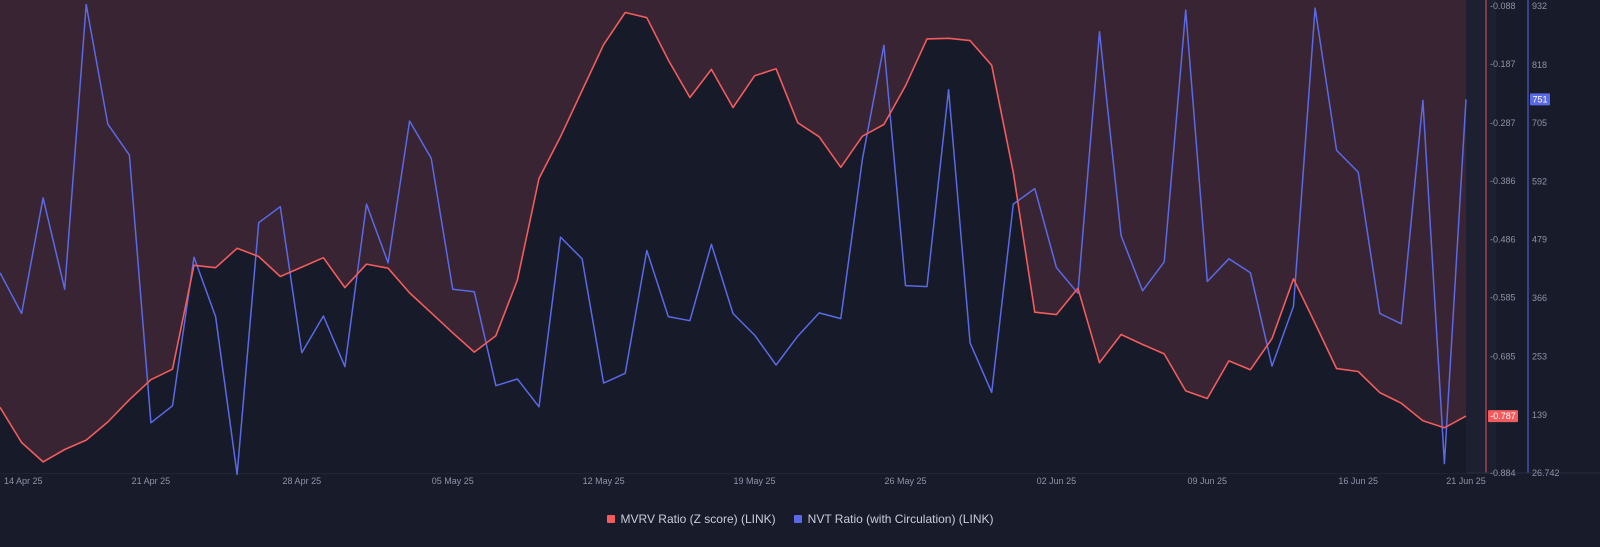  What do you see at coordinates (1481, 236) in the screenshot?
I see `axis-panel` at bounding box center [1481, 236].